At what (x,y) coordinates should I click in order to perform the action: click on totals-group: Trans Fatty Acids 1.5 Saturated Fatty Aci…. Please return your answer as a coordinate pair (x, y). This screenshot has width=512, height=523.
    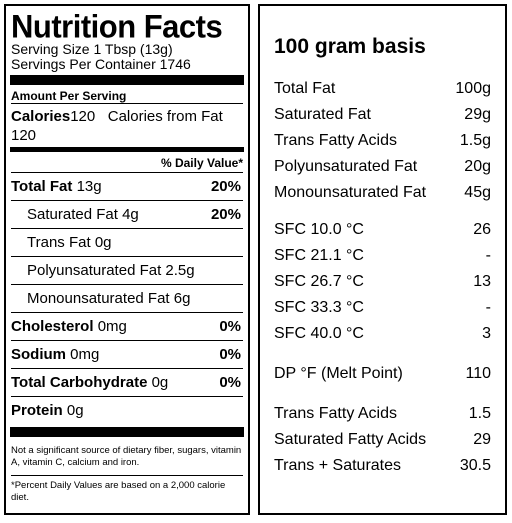
    Looking at the image, I should click on (382, 440).